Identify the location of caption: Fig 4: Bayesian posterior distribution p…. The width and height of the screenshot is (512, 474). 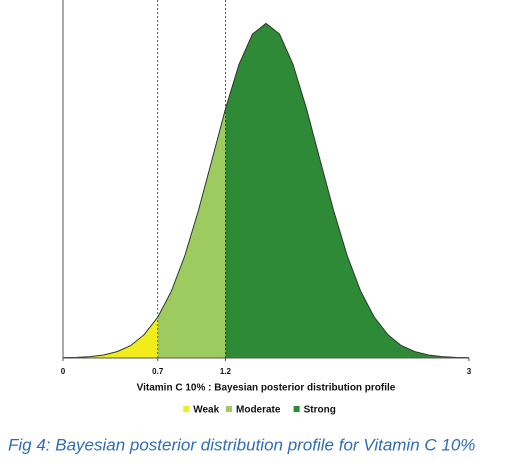
(241, 444).